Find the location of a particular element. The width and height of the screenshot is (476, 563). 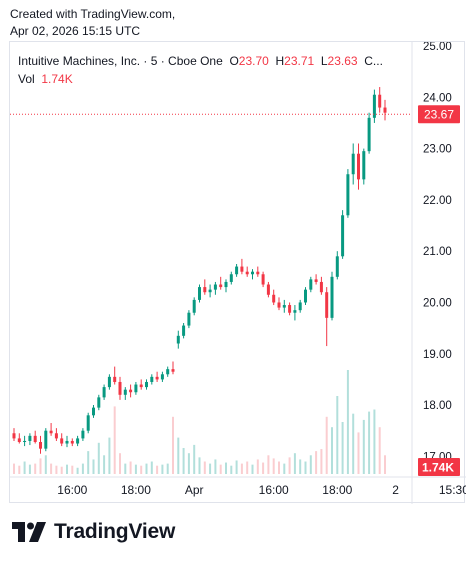

x-tick-label: 2 is located at coordinates (395, 490).